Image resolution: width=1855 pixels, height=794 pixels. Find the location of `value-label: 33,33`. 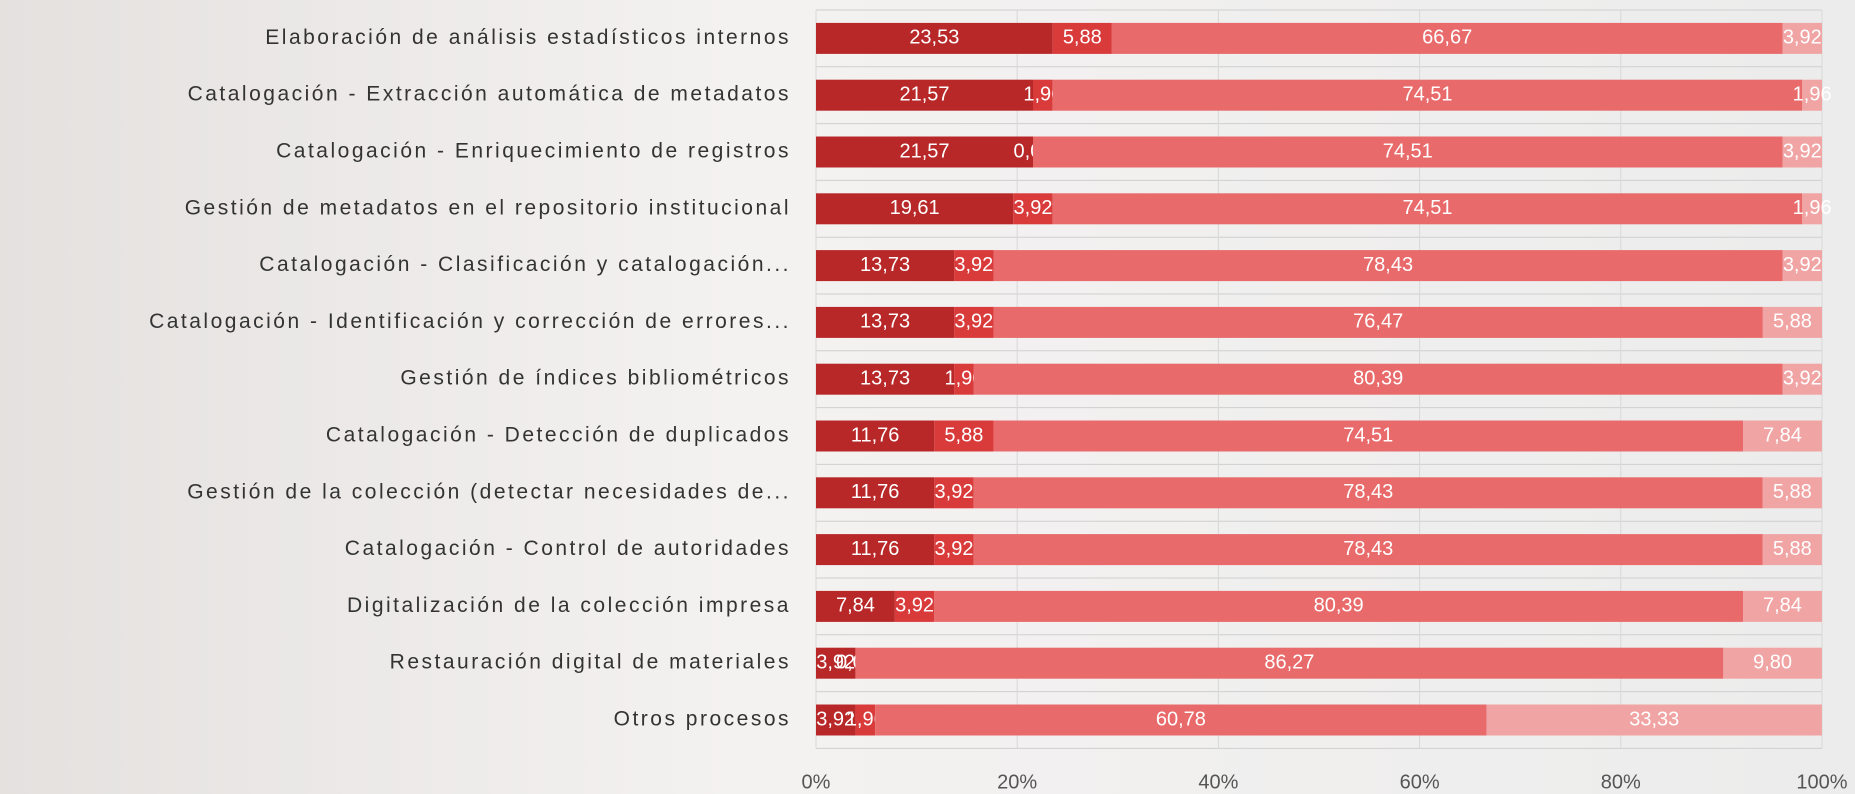

value-label: 33,33 is located at coordinates (1654, 719).